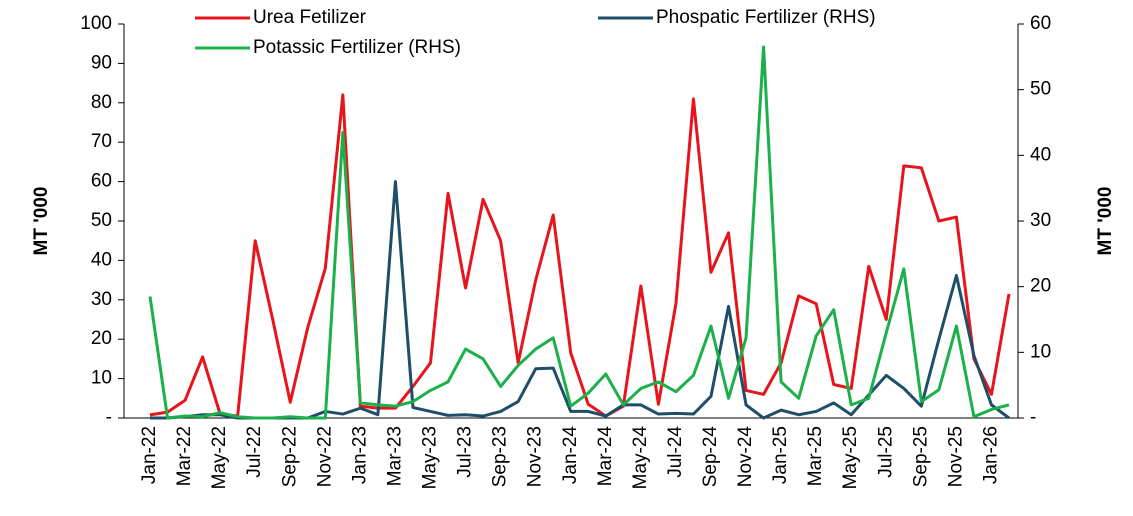 This screenshot has height=516, width=1133. Describe the element at coordinates (149, 455) in the screenshot. I see `x-tick-label: Jan-22` at that location.